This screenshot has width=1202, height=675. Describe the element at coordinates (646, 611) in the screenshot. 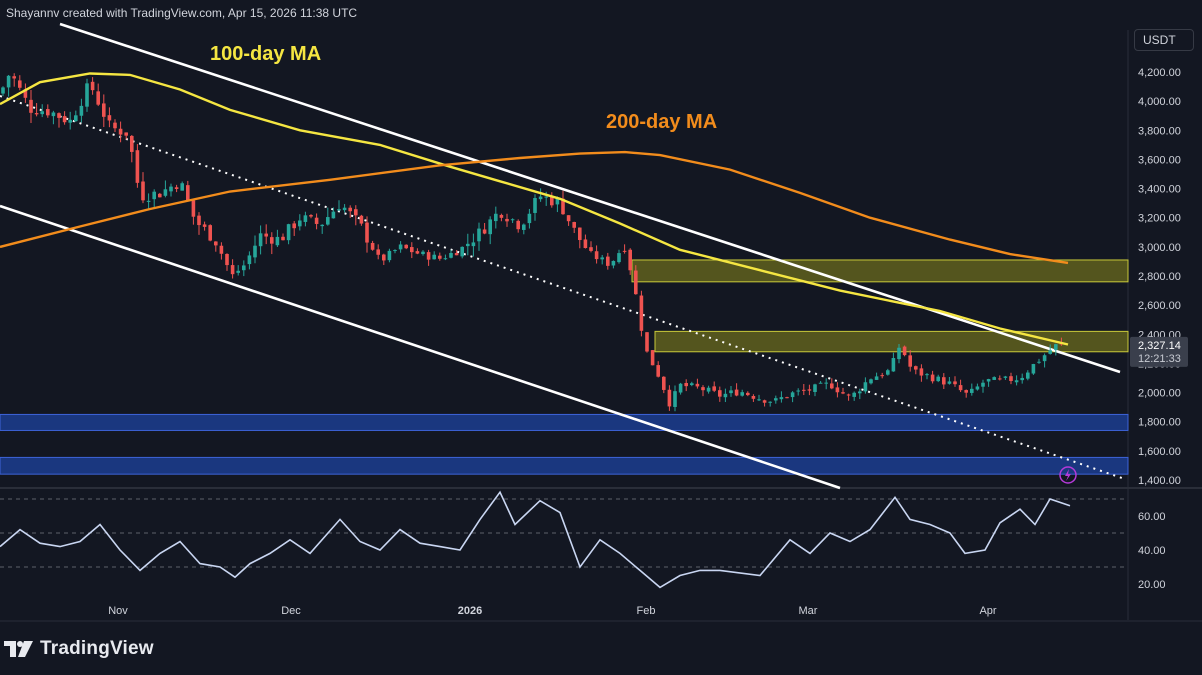

I see `time-tick-label: Feb` at that location.